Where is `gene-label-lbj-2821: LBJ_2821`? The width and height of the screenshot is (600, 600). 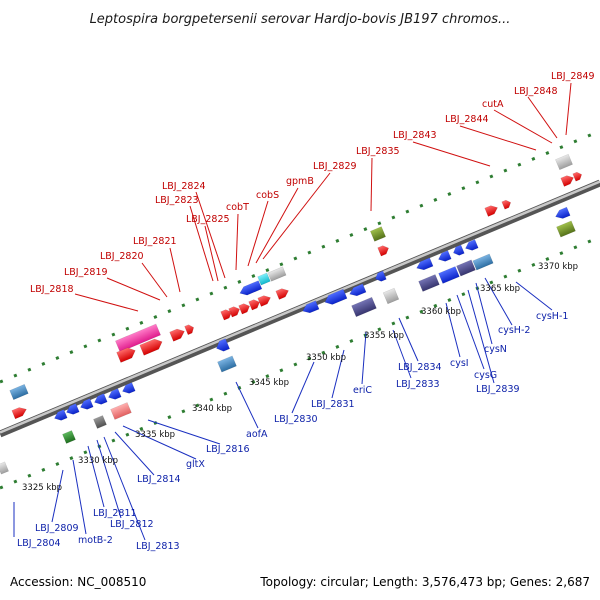 gene-label-lbj-2821: LBJ_2821 is located at coordinates (155, 241).